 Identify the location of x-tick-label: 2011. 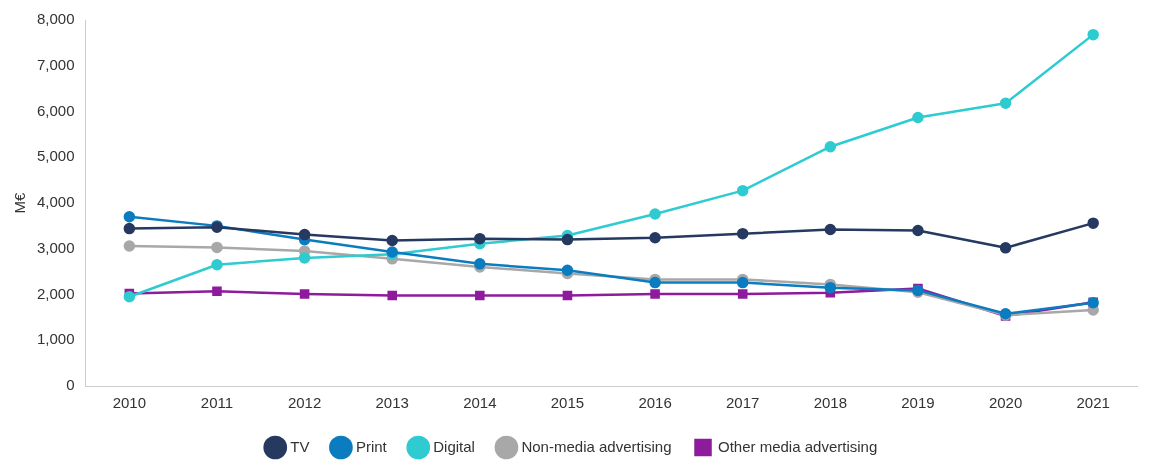
(217, 403).